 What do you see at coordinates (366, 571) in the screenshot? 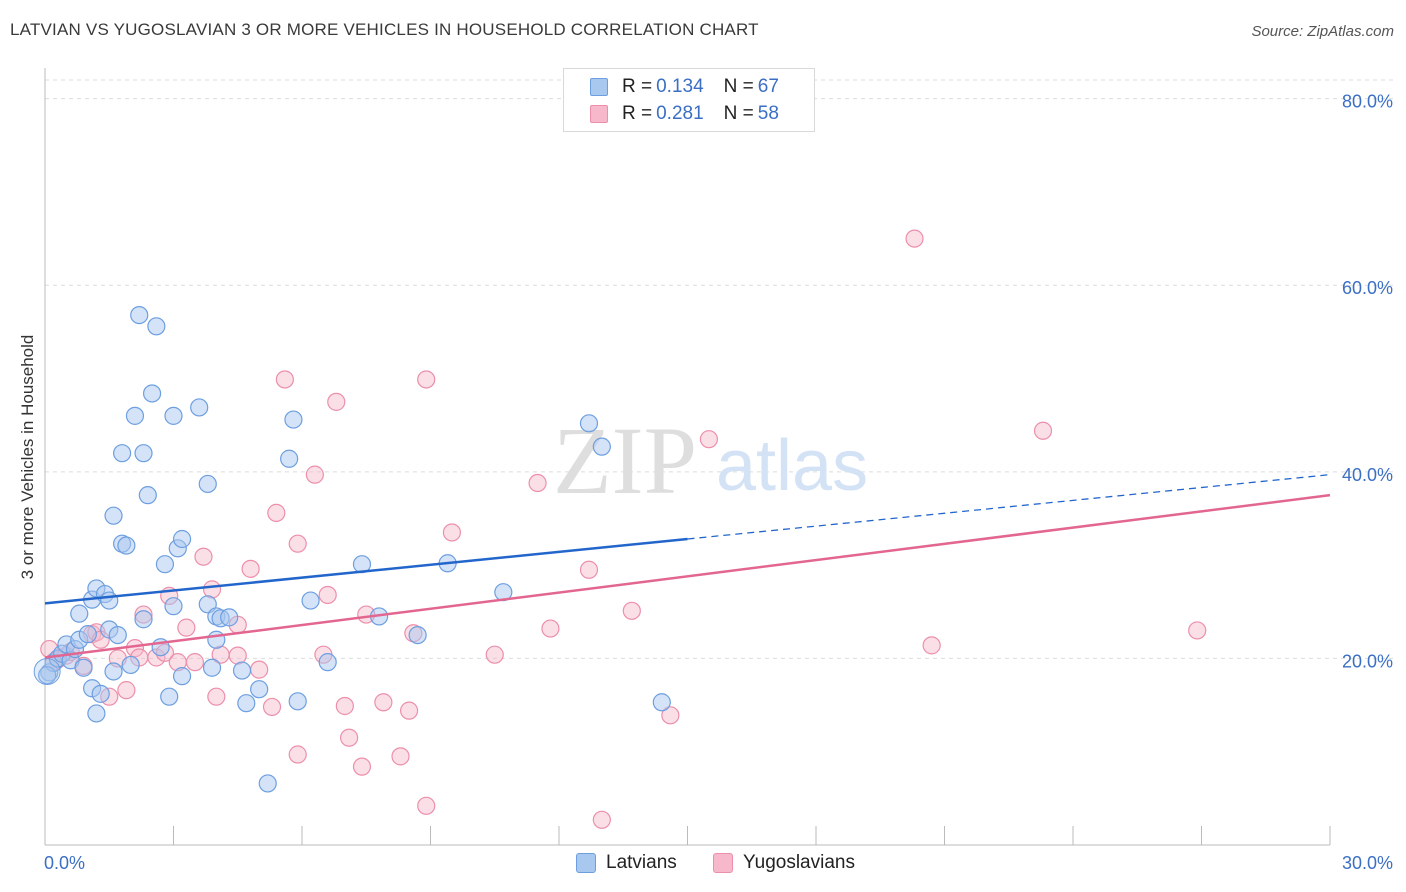
I see `latvians-trend-line` at bounding box center [366, 571].